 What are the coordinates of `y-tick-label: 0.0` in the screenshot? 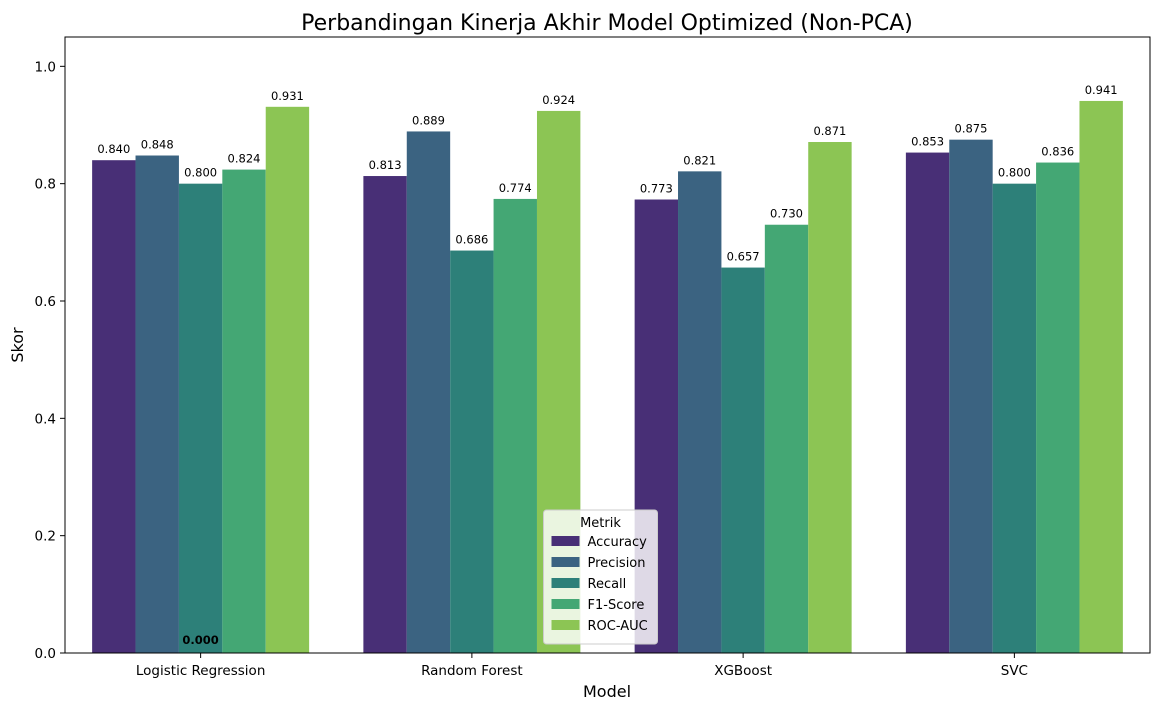 It's located at (45, 654).